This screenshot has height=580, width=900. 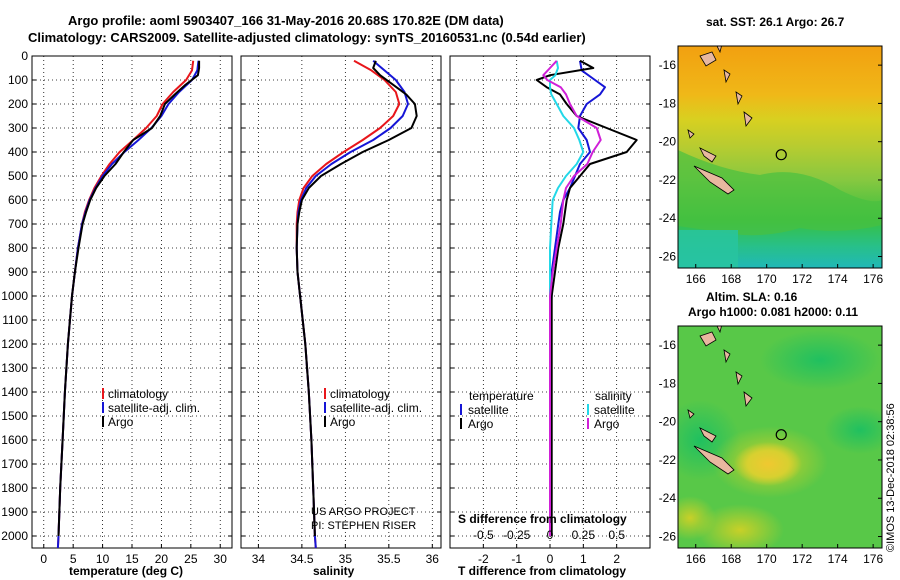 What do you see at coordinates (14, 512) in the screenshot?
I see `depth-tick-label: 1900` at bounding box center [14, 512].